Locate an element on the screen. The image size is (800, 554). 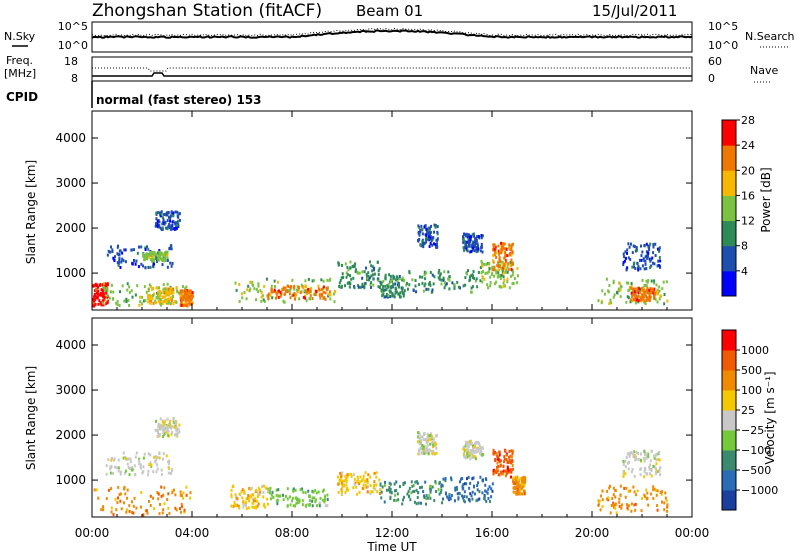
colorbar-frame is located at coordinates (729, 420).